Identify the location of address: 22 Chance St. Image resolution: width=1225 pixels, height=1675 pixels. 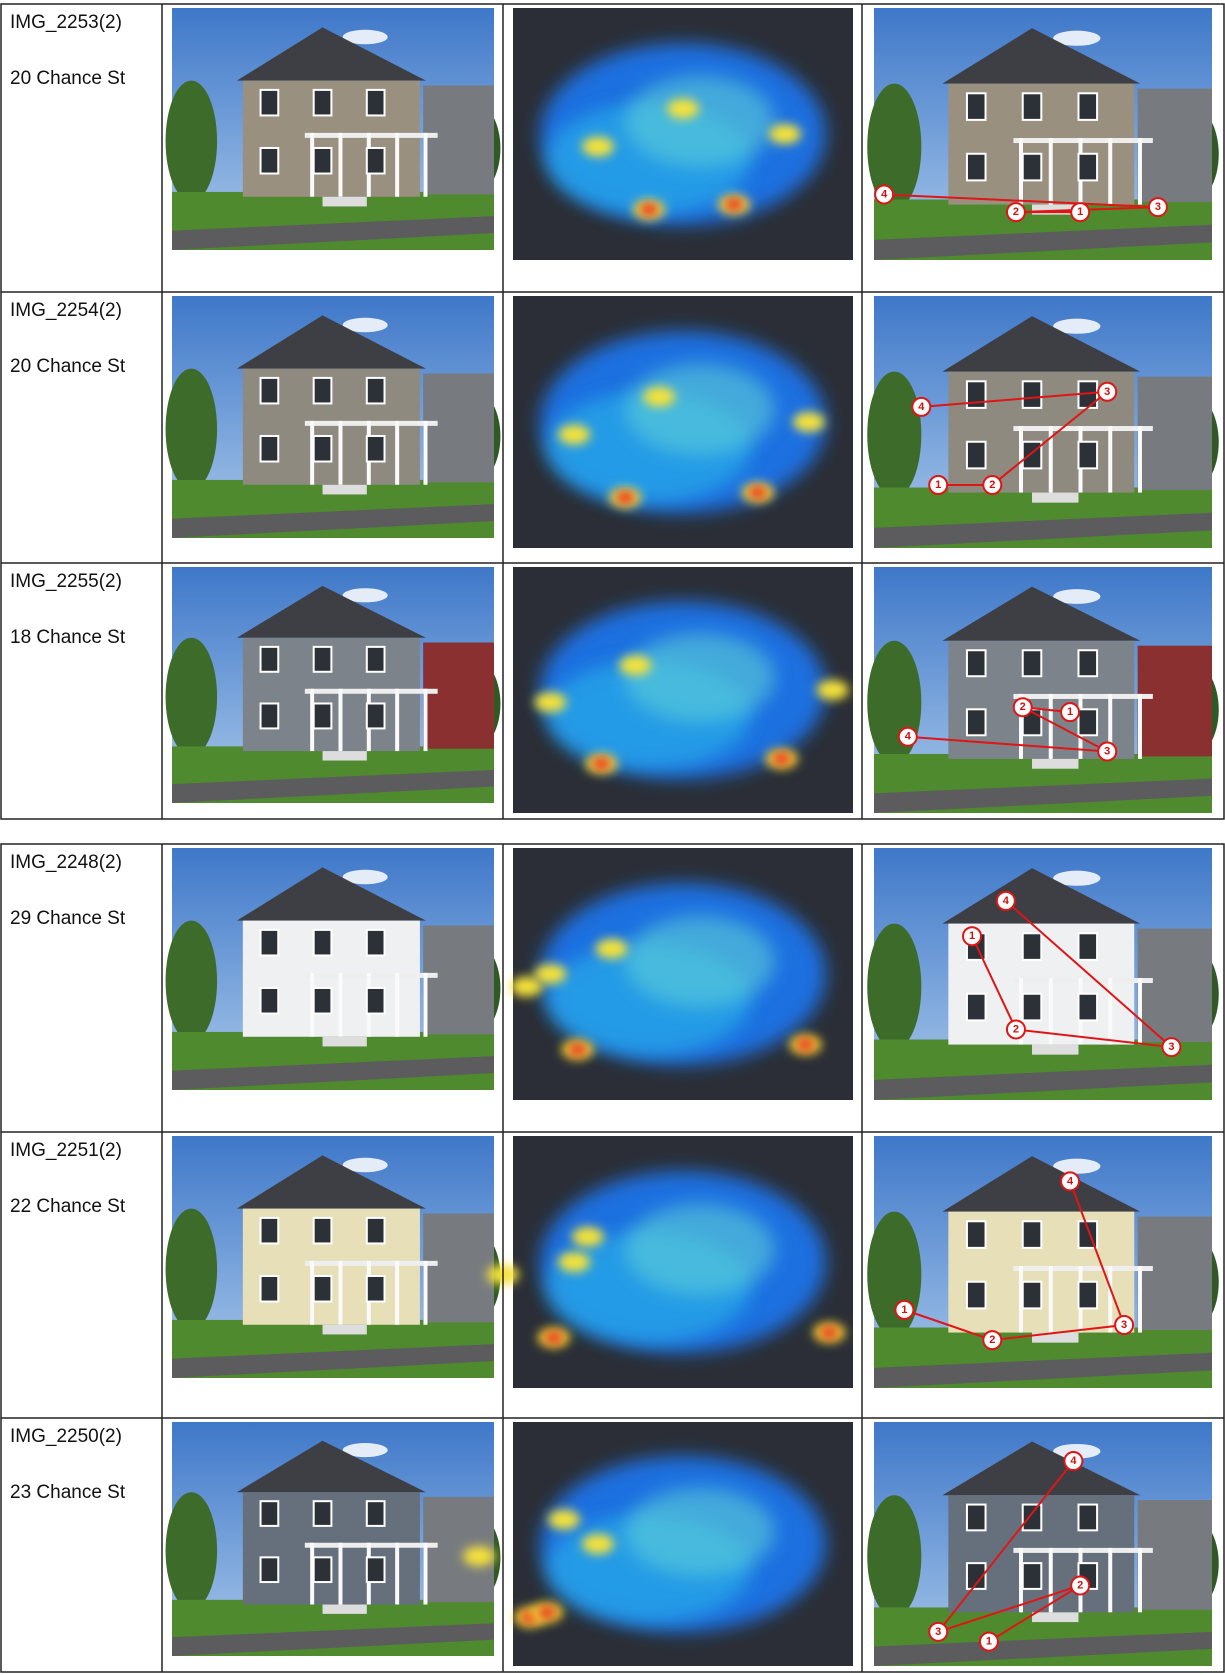
(68, 1206).